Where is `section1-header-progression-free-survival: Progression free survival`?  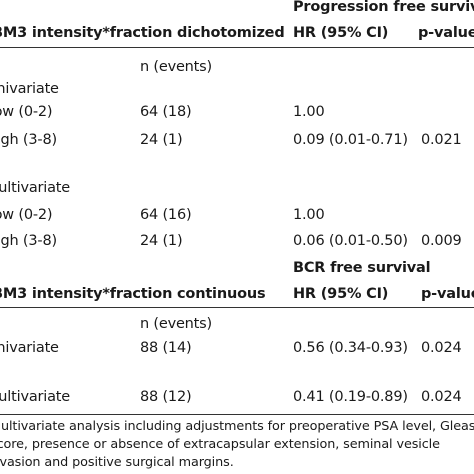 section1-header-progression-free-survival: Progression free survival is located at coordinates (383, 7).